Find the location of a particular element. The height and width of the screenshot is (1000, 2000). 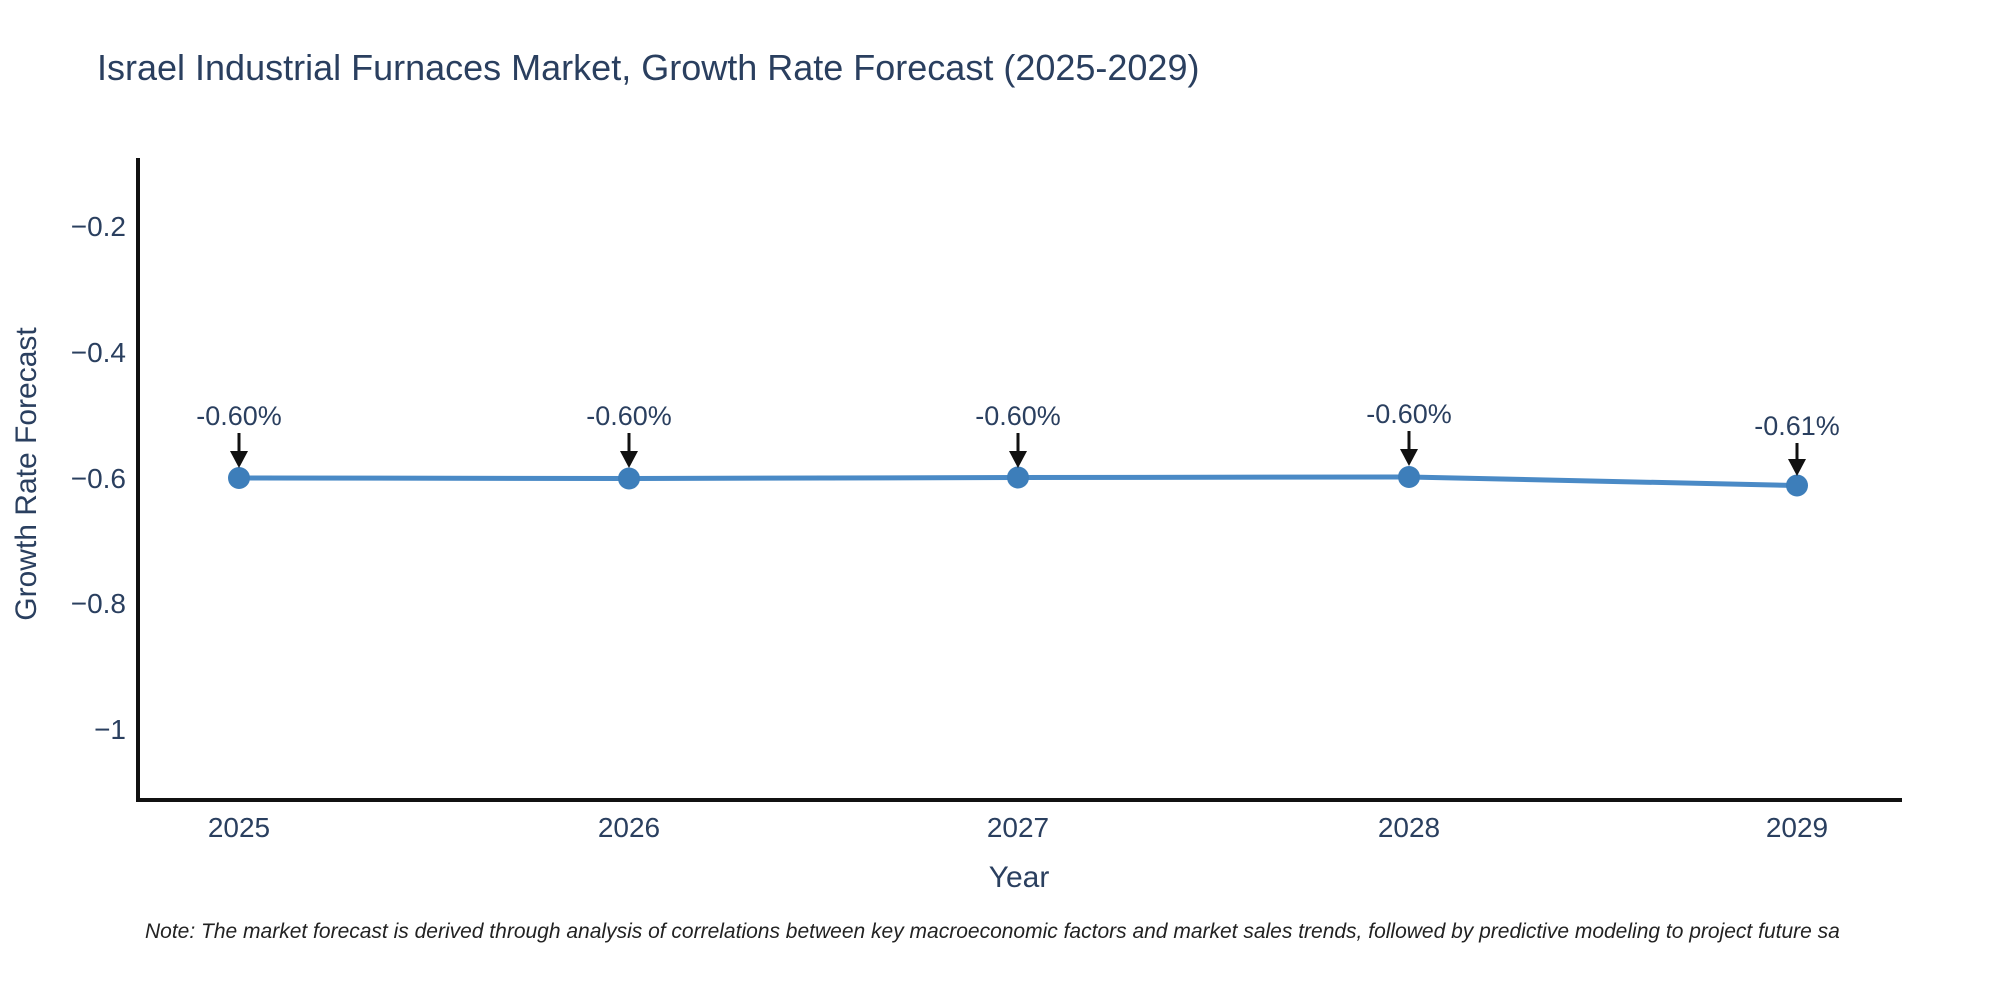

y-axis-tick-label: −1 is located at coordinates (110, 729).